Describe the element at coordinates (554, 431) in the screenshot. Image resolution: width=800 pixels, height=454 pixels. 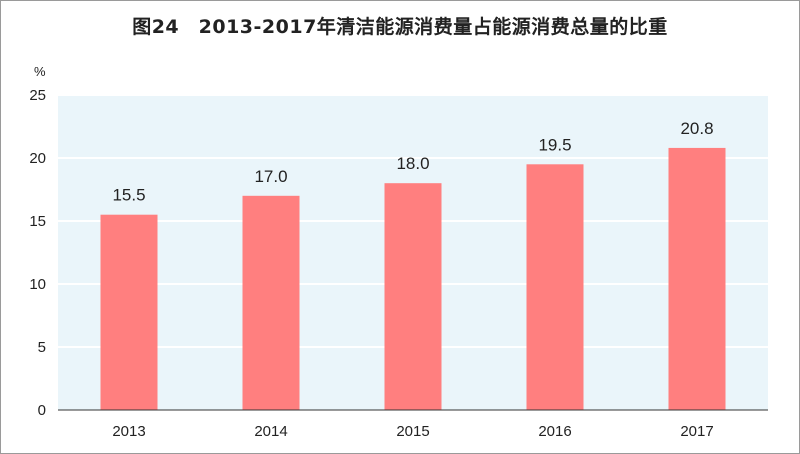
I see `x-tick-label-2016: 2016` at that location.